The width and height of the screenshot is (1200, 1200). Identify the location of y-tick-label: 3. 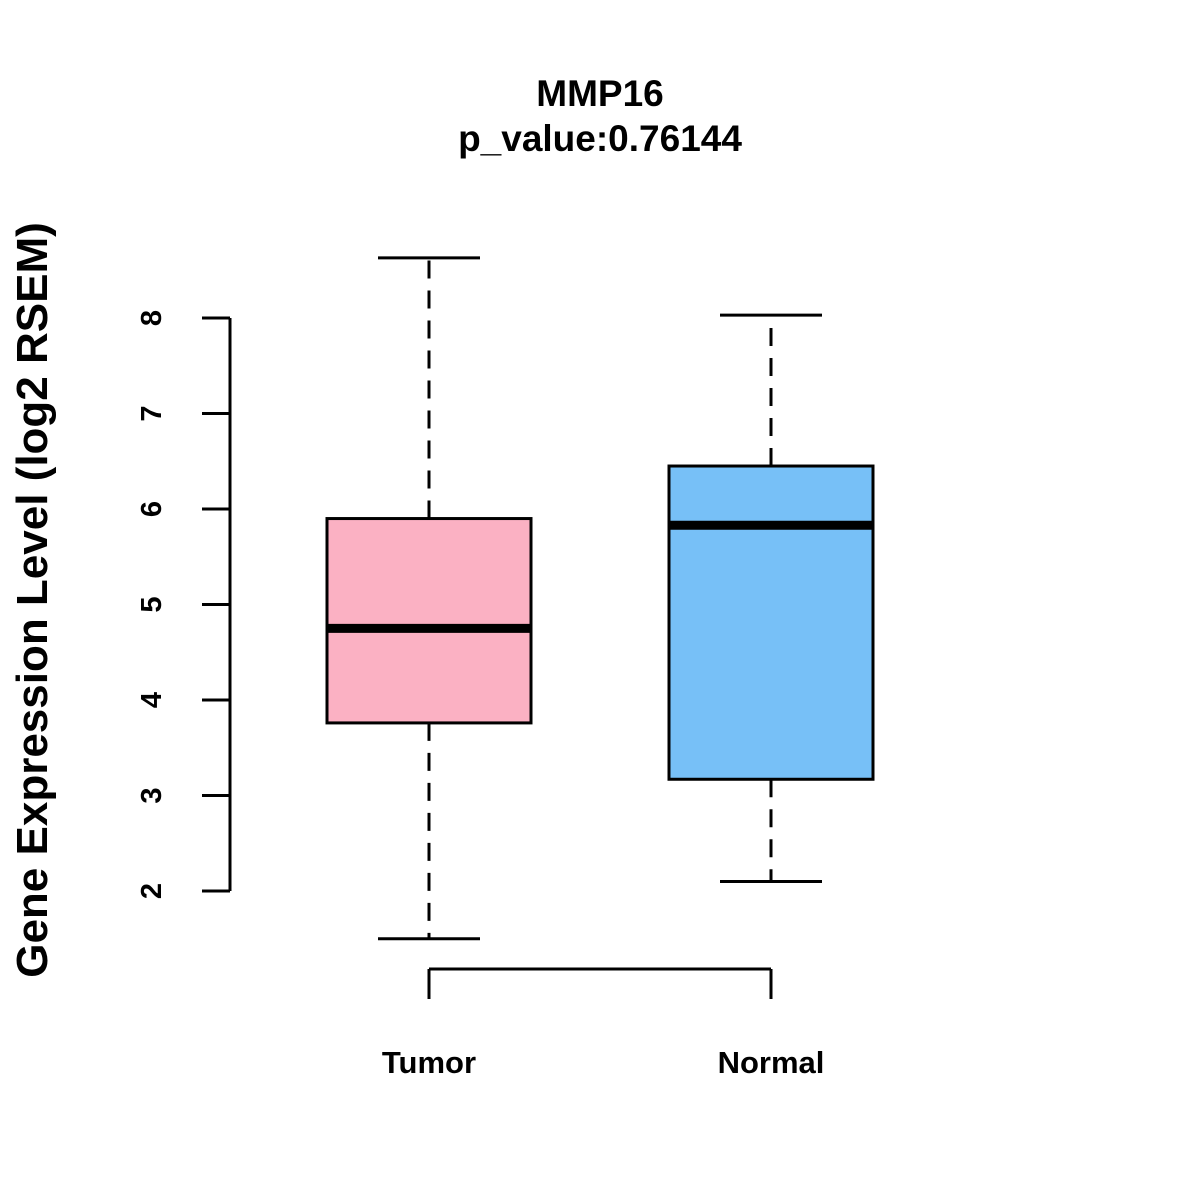
(152, 795).